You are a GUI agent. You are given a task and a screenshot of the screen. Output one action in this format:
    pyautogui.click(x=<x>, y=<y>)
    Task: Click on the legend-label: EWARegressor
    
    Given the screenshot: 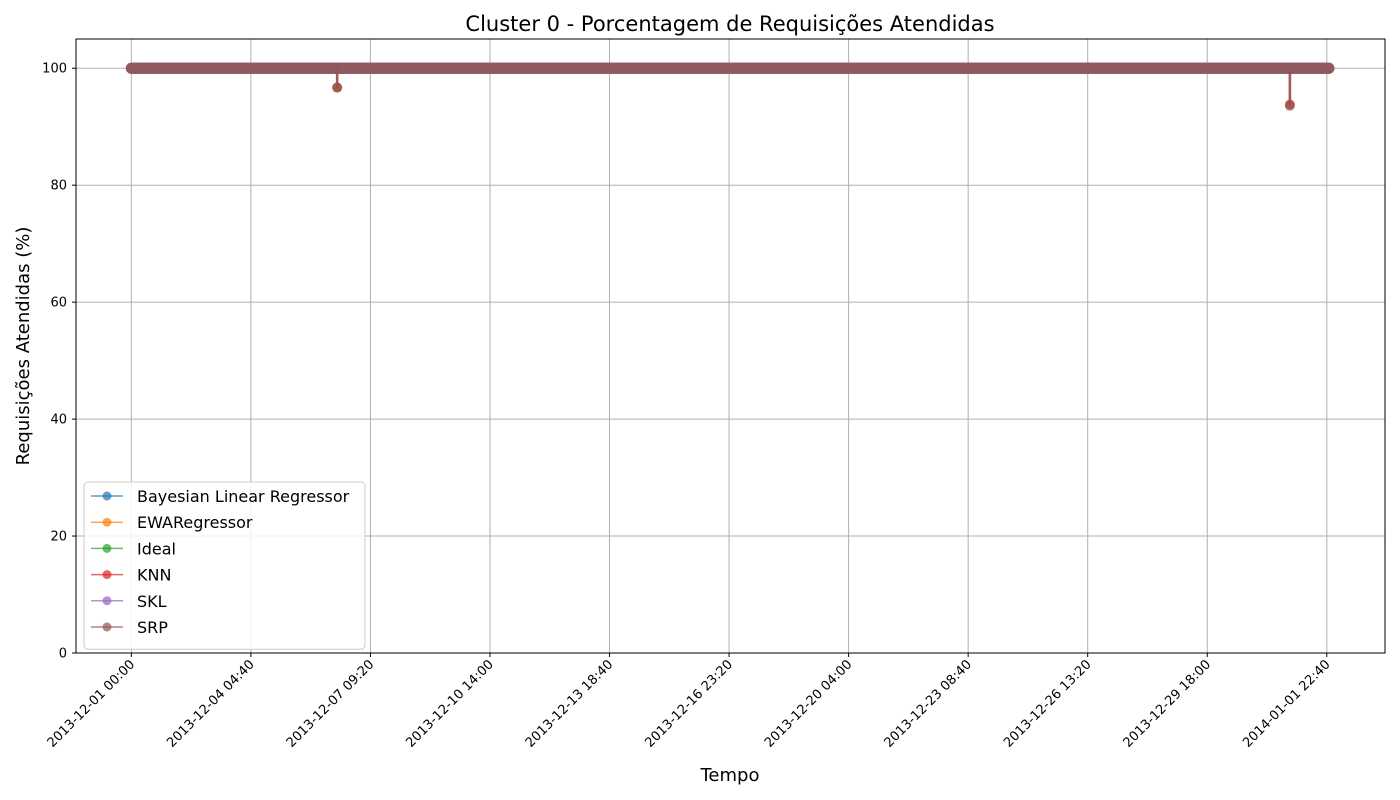 What is the action you would take?
    pyautogui.click(x=195, y=522)
    